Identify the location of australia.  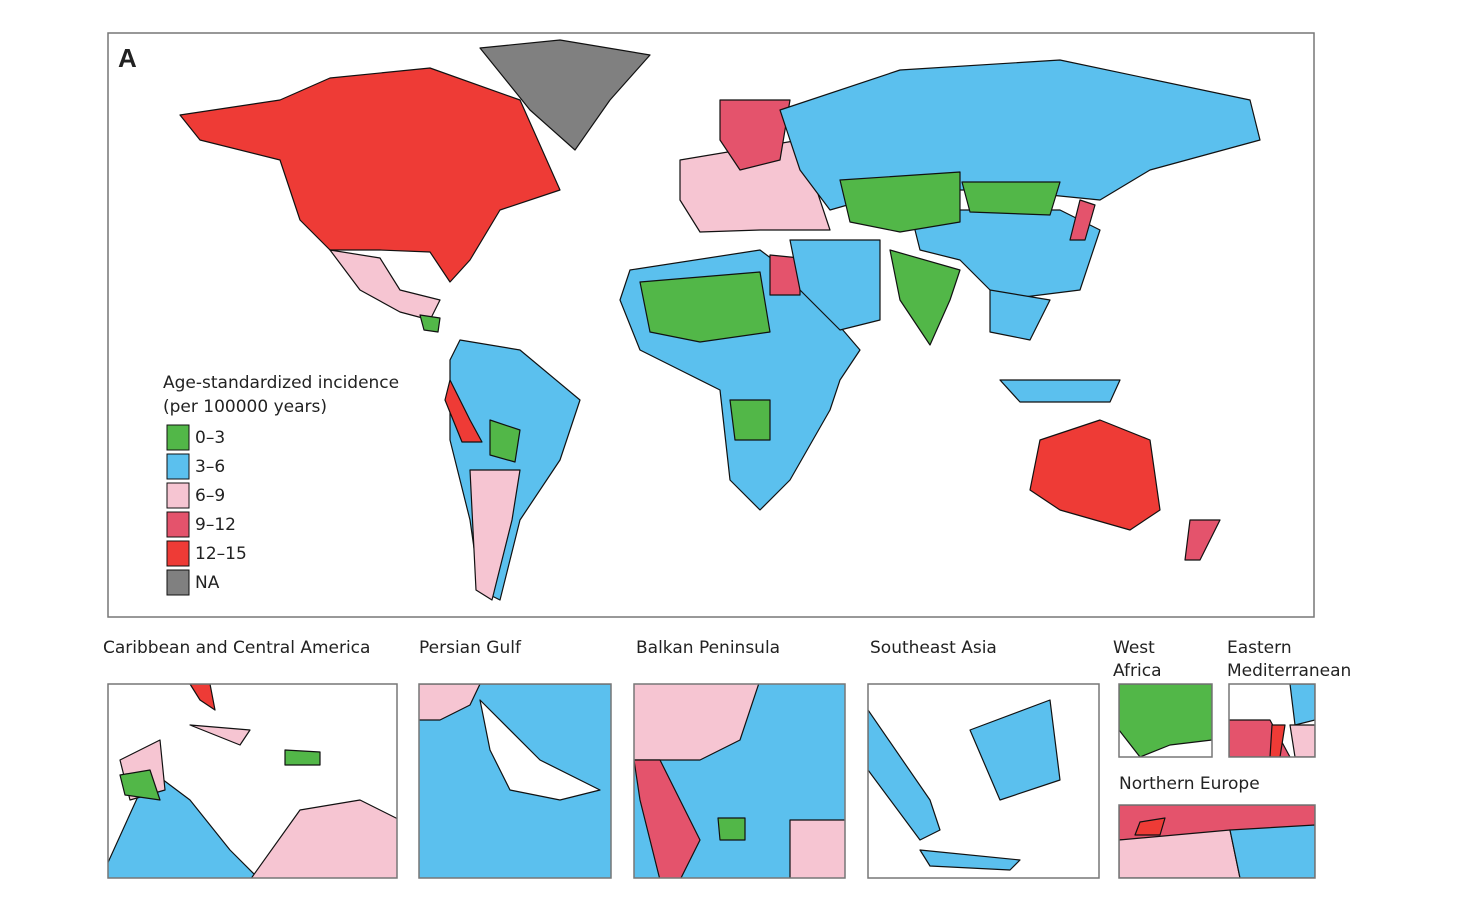
(1095, 475).